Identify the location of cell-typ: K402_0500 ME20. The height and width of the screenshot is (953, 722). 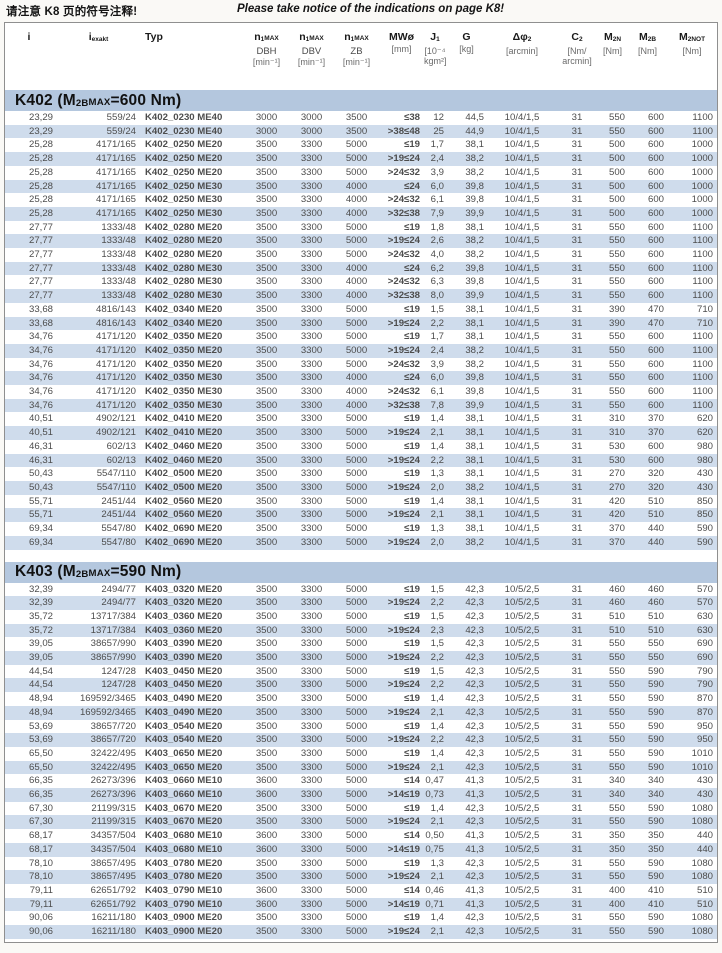
(192, 487).